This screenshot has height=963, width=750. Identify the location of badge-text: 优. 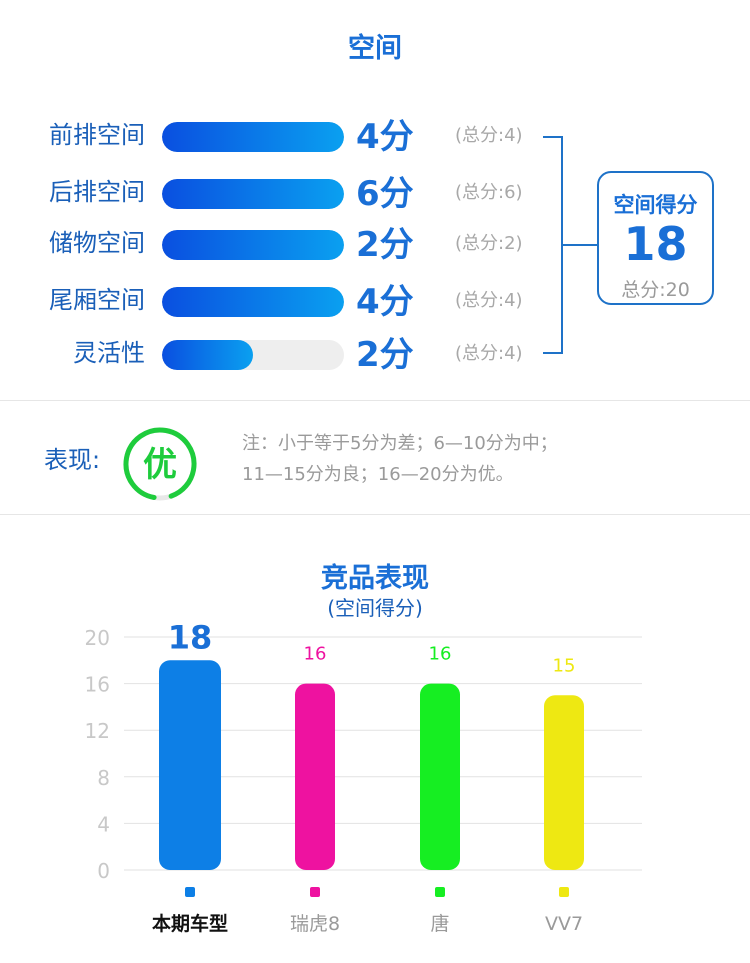
(160, 465).